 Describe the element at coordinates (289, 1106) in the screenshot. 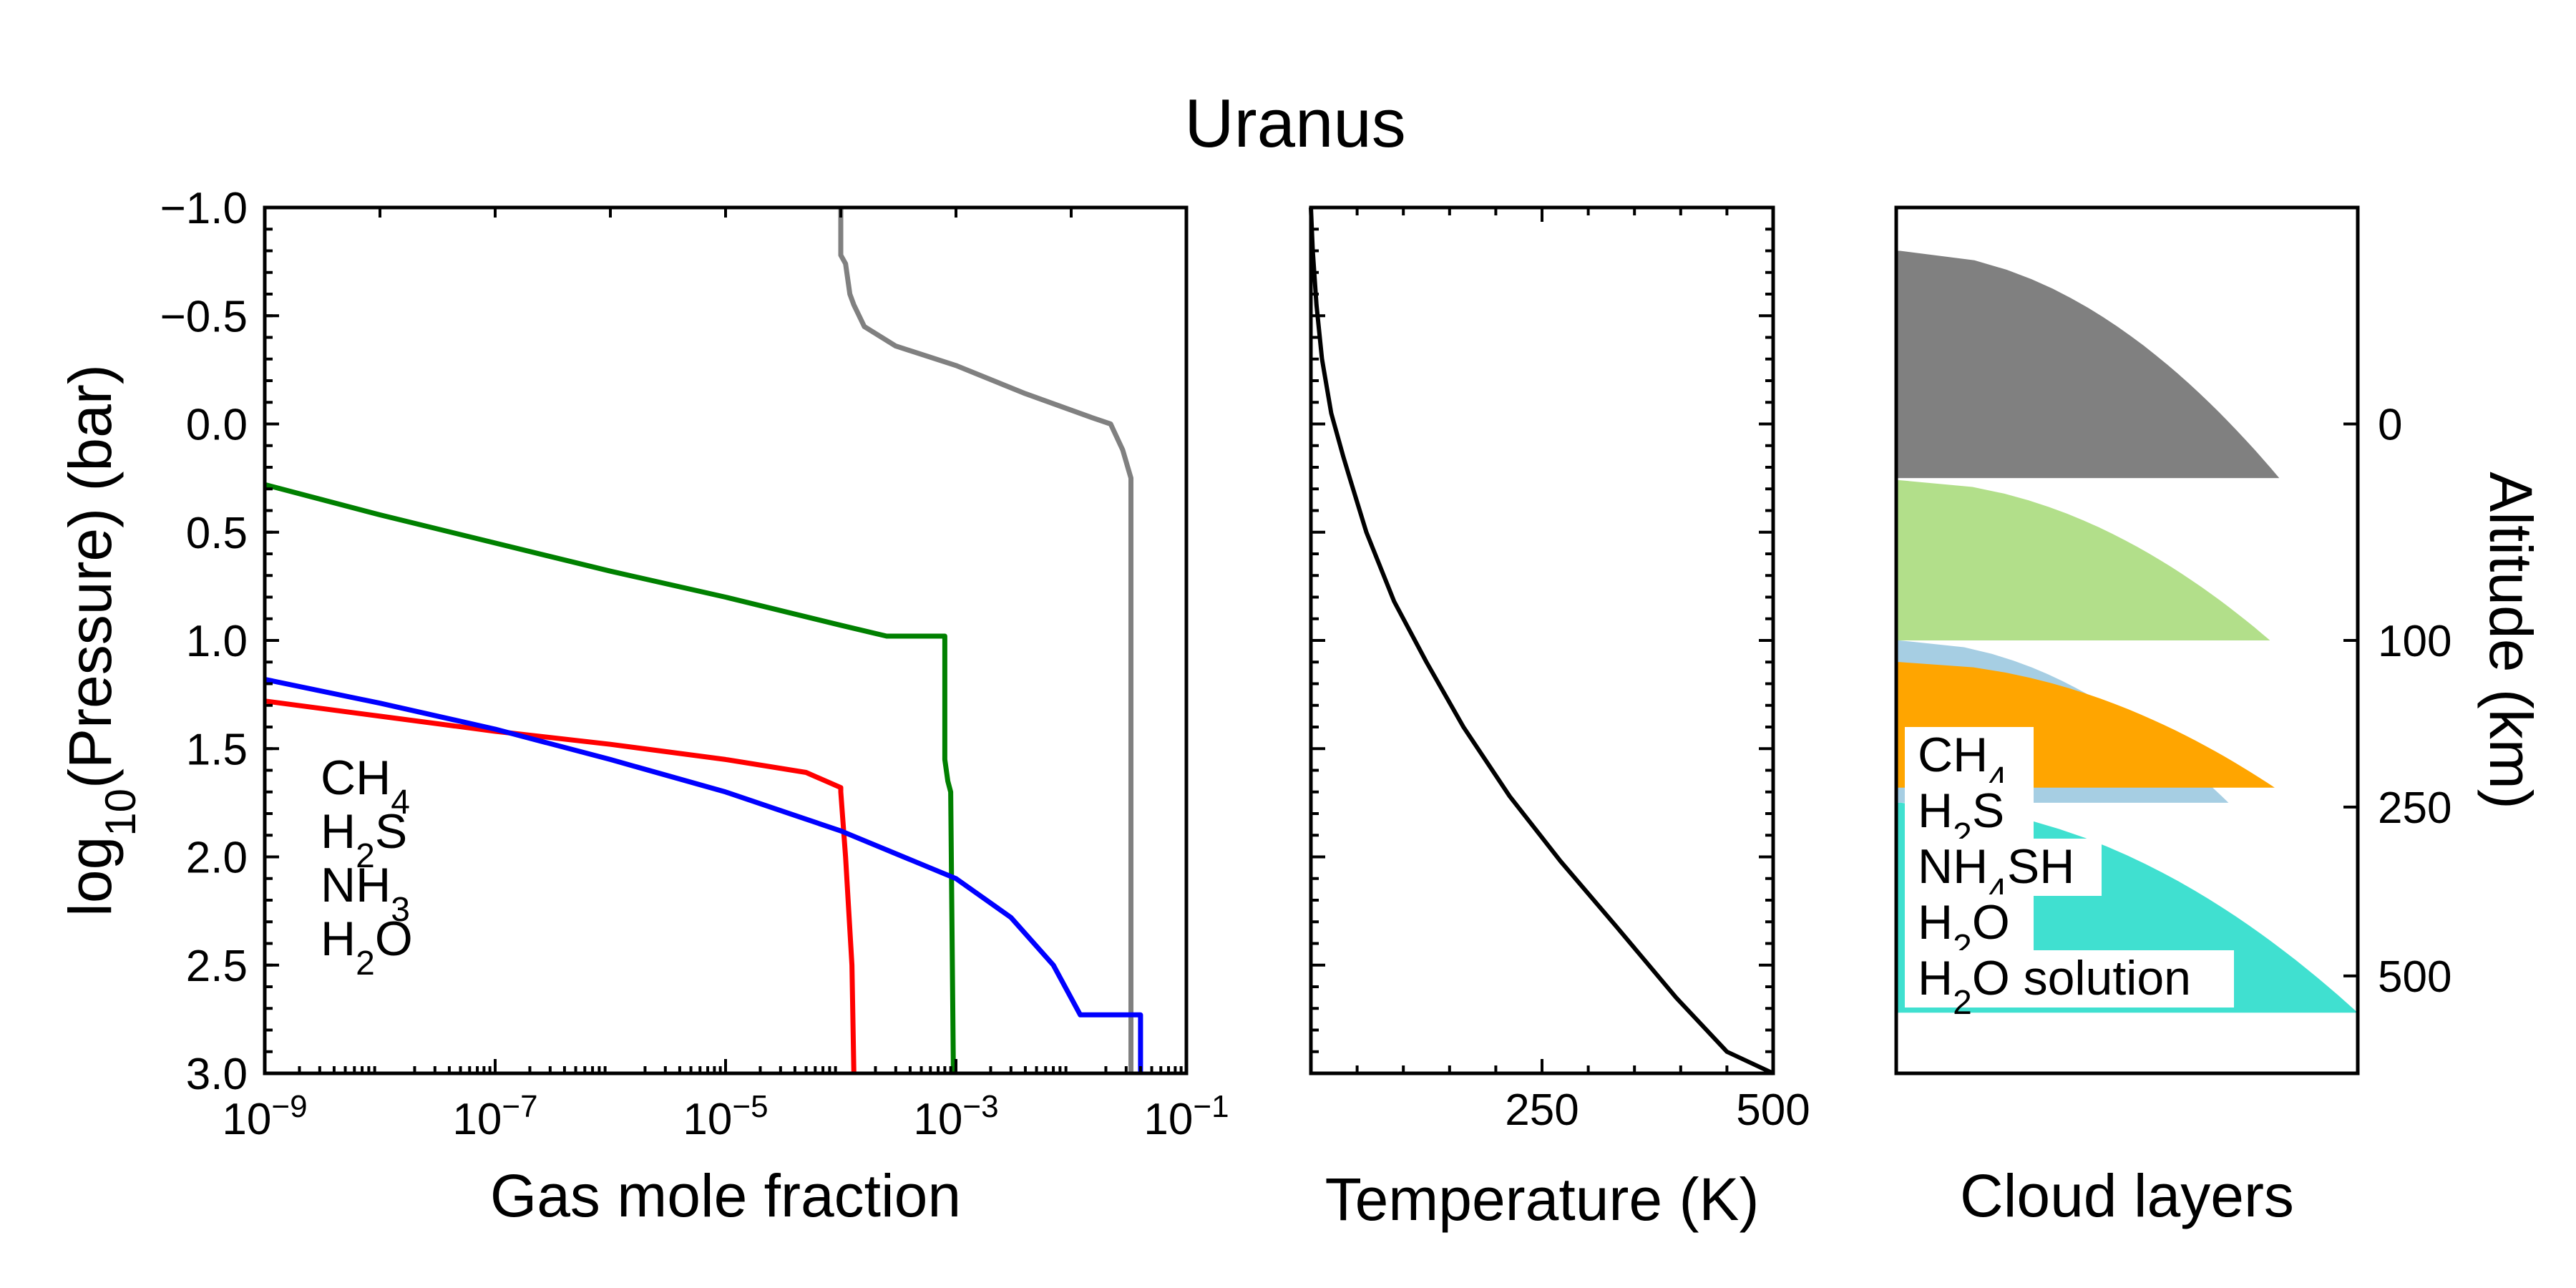

I see `x-tick-exp: −9` at that location.